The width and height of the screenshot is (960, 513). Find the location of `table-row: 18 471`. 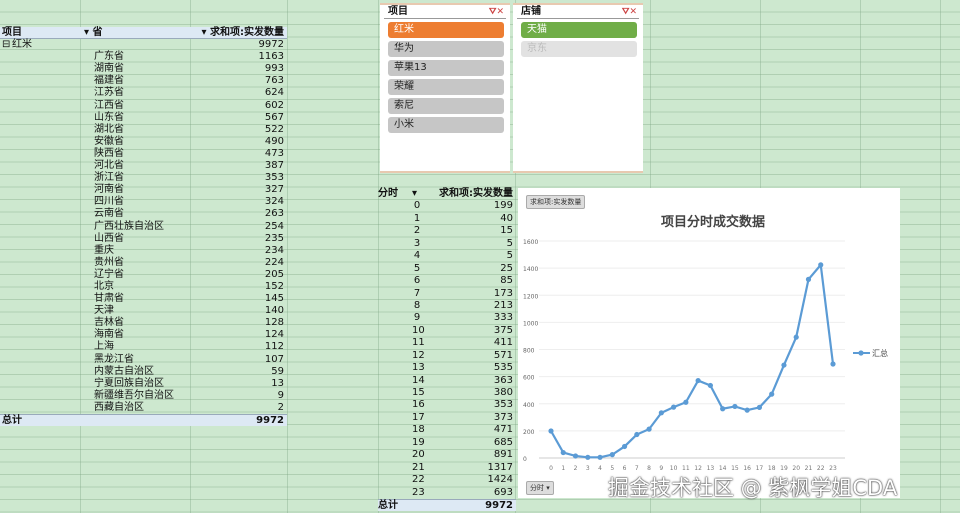

table-row: 18 471 is located at coordinates (447, 430).